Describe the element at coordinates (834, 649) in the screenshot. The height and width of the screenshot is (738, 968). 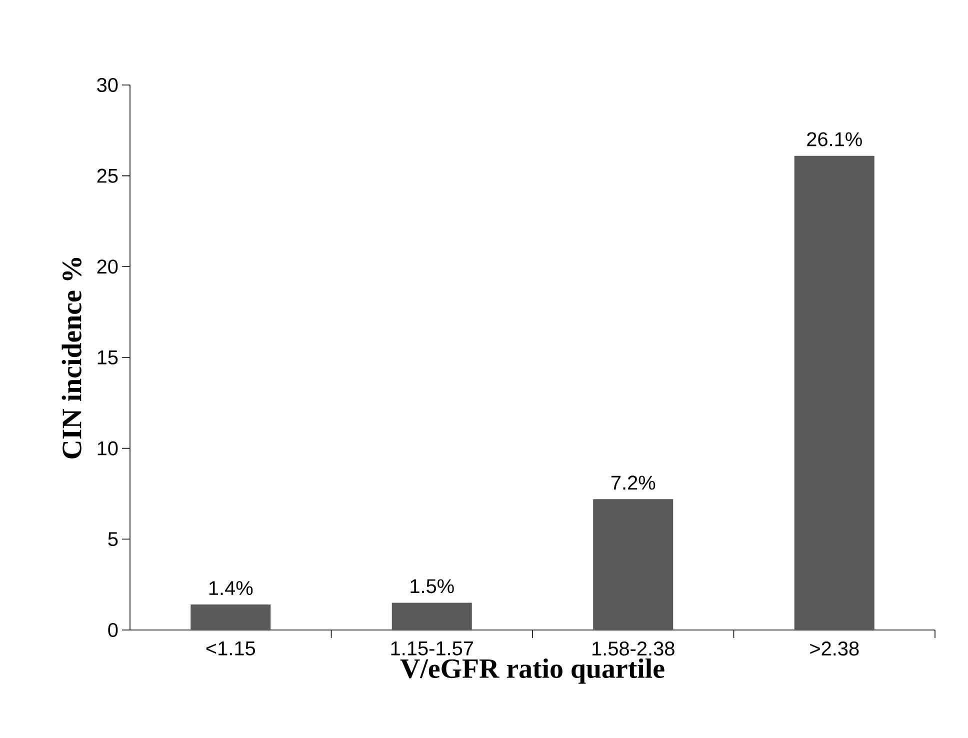
I see `x-tick-label: >2.38` at that location.